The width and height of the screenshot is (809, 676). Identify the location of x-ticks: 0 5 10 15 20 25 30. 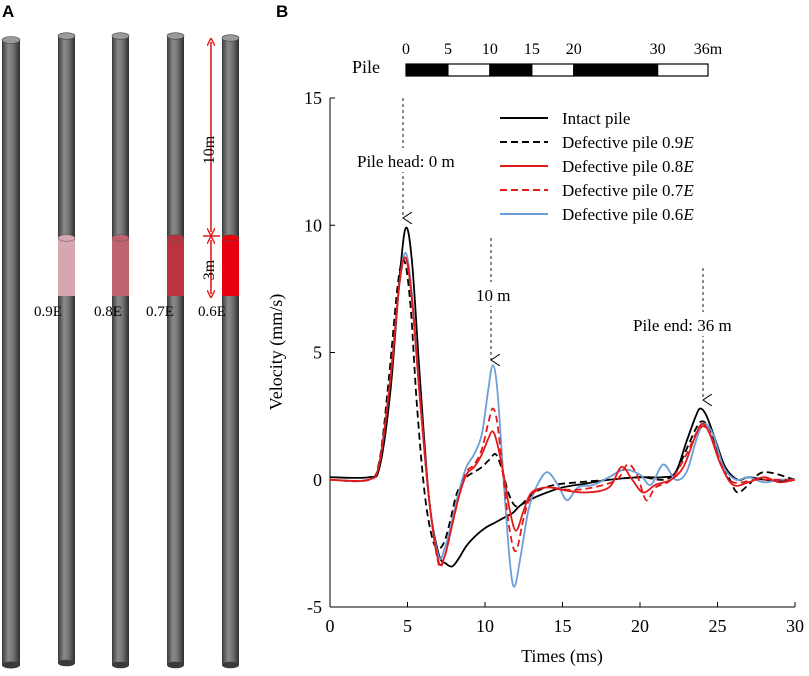
(565, 619).